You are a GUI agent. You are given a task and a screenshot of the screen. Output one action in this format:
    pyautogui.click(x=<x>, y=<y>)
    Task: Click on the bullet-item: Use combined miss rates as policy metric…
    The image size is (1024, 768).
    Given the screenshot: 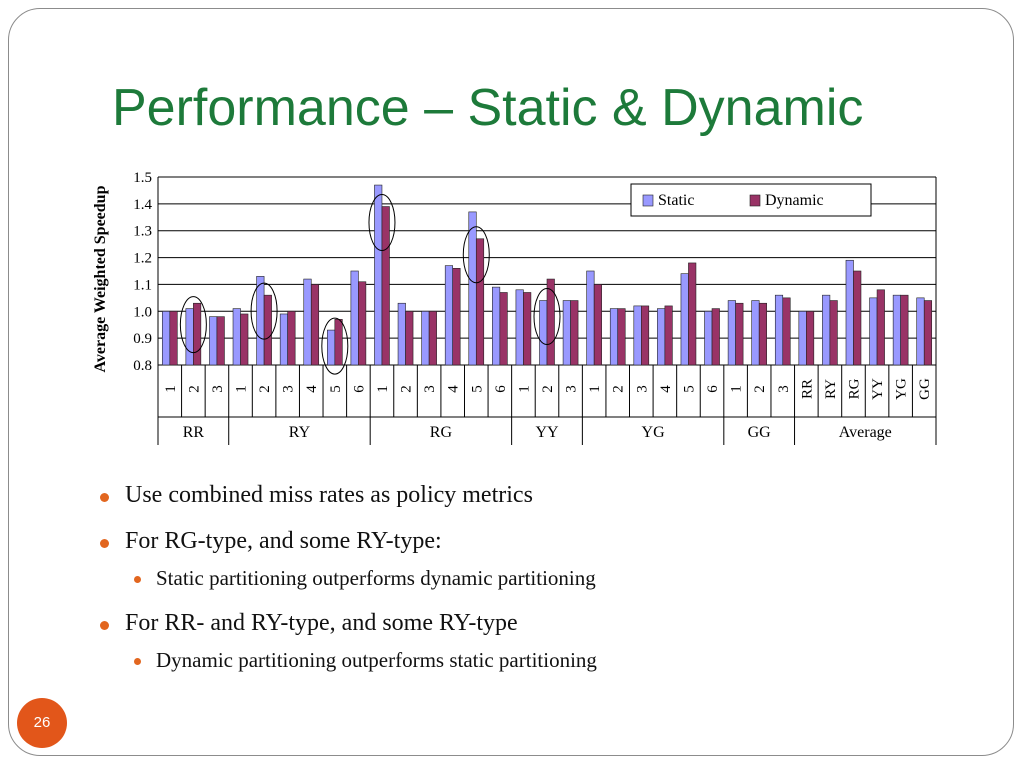 What is the action you would take?
    pyautogui.click(x=528, y=498)
    